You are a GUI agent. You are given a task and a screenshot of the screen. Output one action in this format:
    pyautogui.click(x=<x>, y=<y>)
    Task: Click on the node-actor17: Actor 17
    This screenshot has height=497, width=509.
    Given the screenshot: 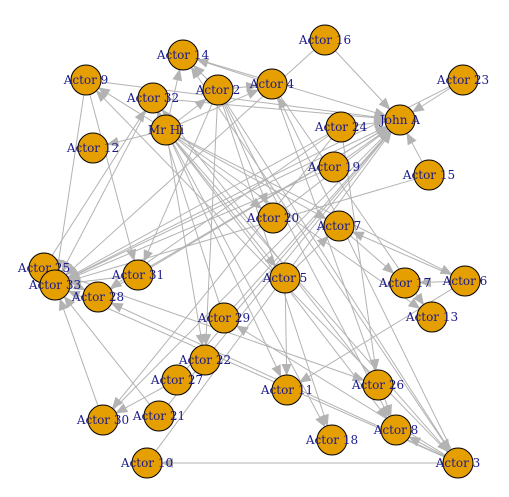 What is the action you would take?
    pyautogui.click(x=404, y=283)
    